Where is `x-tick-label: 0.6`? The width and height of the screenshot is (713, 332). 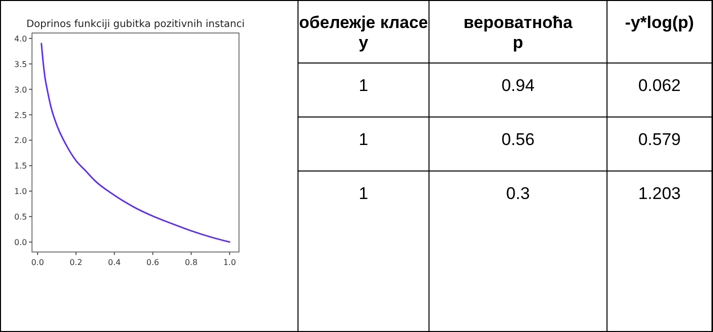 x-tick-label: 0.6 is located at coordinates (153, 262).